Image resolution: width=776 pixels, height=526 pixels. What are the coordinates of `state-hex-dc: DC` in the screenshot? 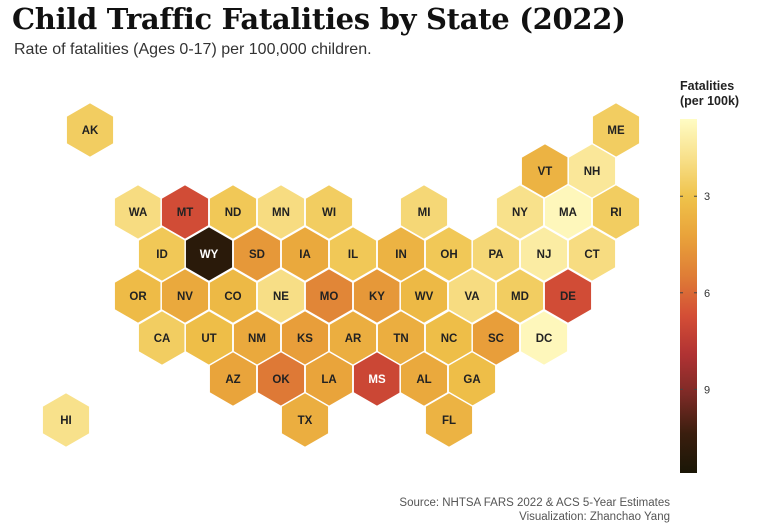 It's located at (544, 338).